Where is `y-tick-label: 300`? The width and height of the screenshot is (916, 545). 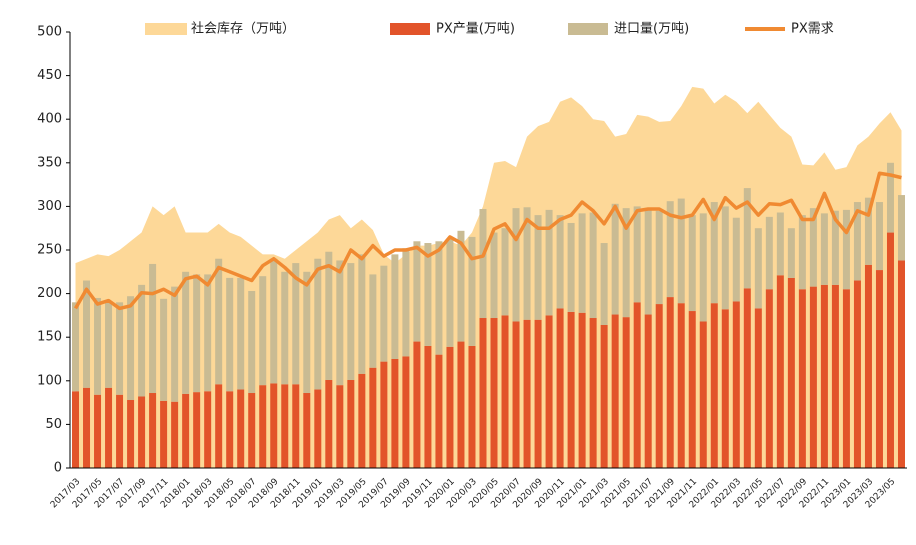
y-tick-label: 300 is located at coordinates (49, 206).